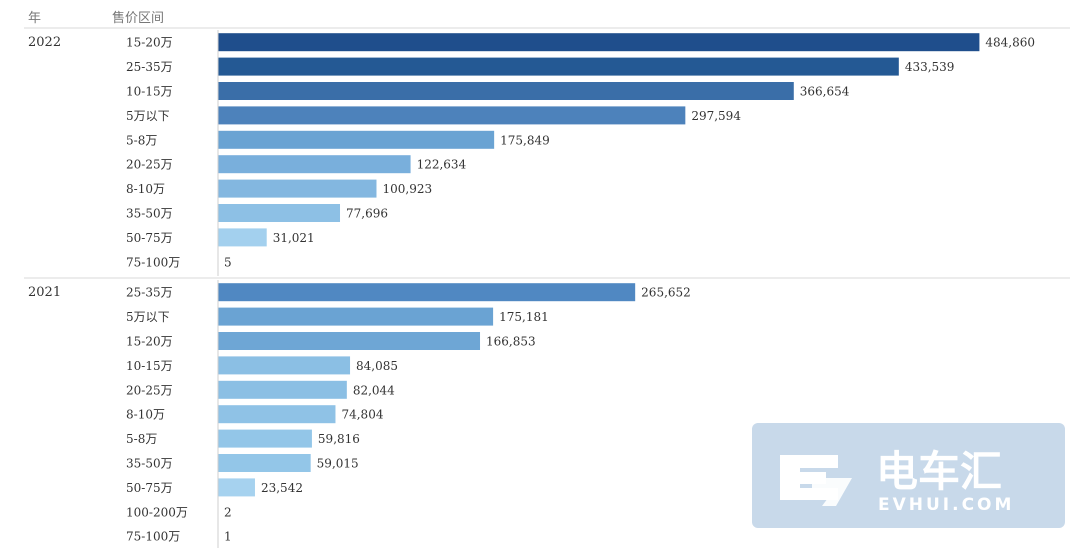 This screenshot has width=1080, height=548. Describe the element at coordinates (666, 293) in the screenshot. I see `data-label: 265,652` at that location.